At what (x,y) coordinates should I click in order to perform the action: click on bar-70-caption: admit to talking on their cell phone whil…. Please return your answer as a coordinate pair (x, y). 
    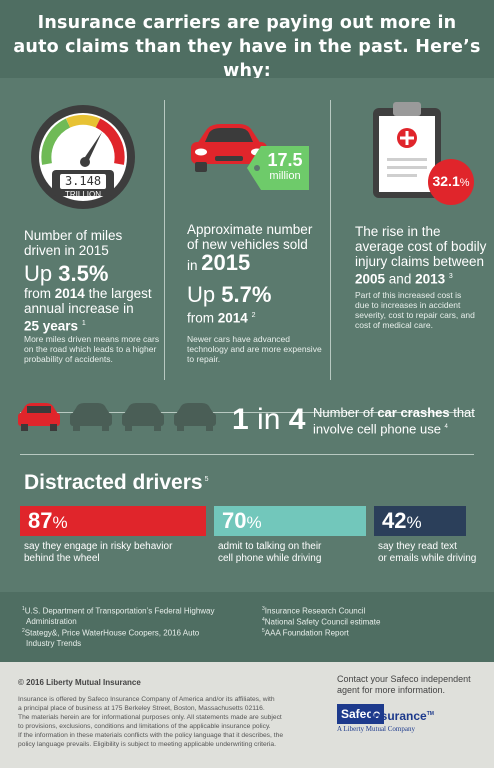
    Looking at the image, I should click on (270, 552).